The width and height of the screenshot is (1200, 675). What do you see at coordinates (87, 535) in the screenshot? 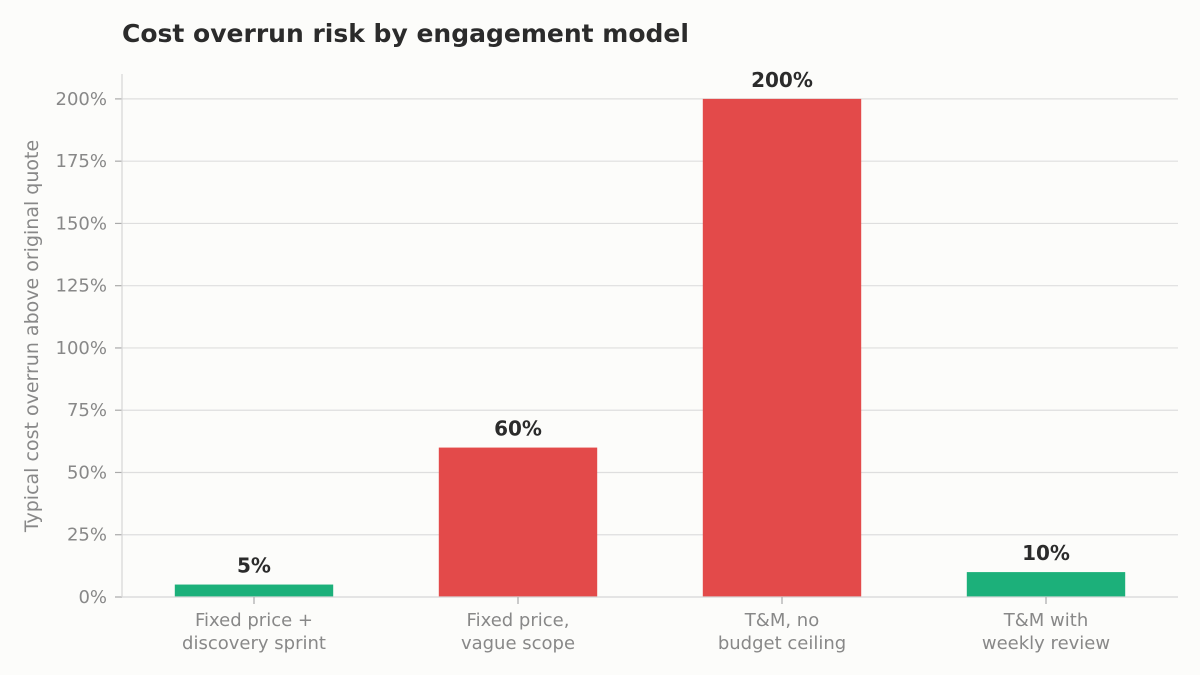
I see `y-tick-label: 25%` at bounding box center [87, 535].